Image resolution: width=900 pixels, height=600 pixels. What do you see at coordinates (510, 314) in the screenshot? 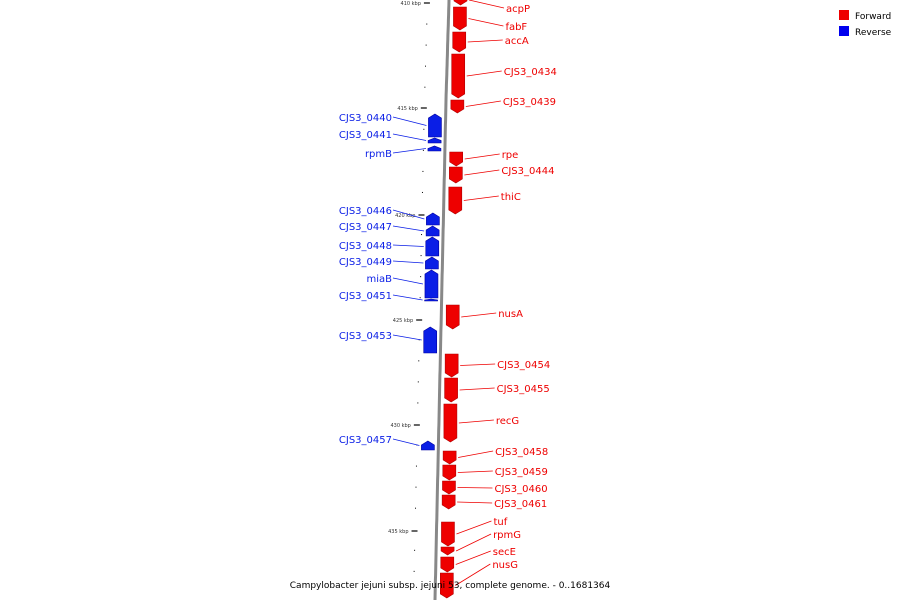
I see `forward-gene-label: nusA` at bounding box center [510, 314].